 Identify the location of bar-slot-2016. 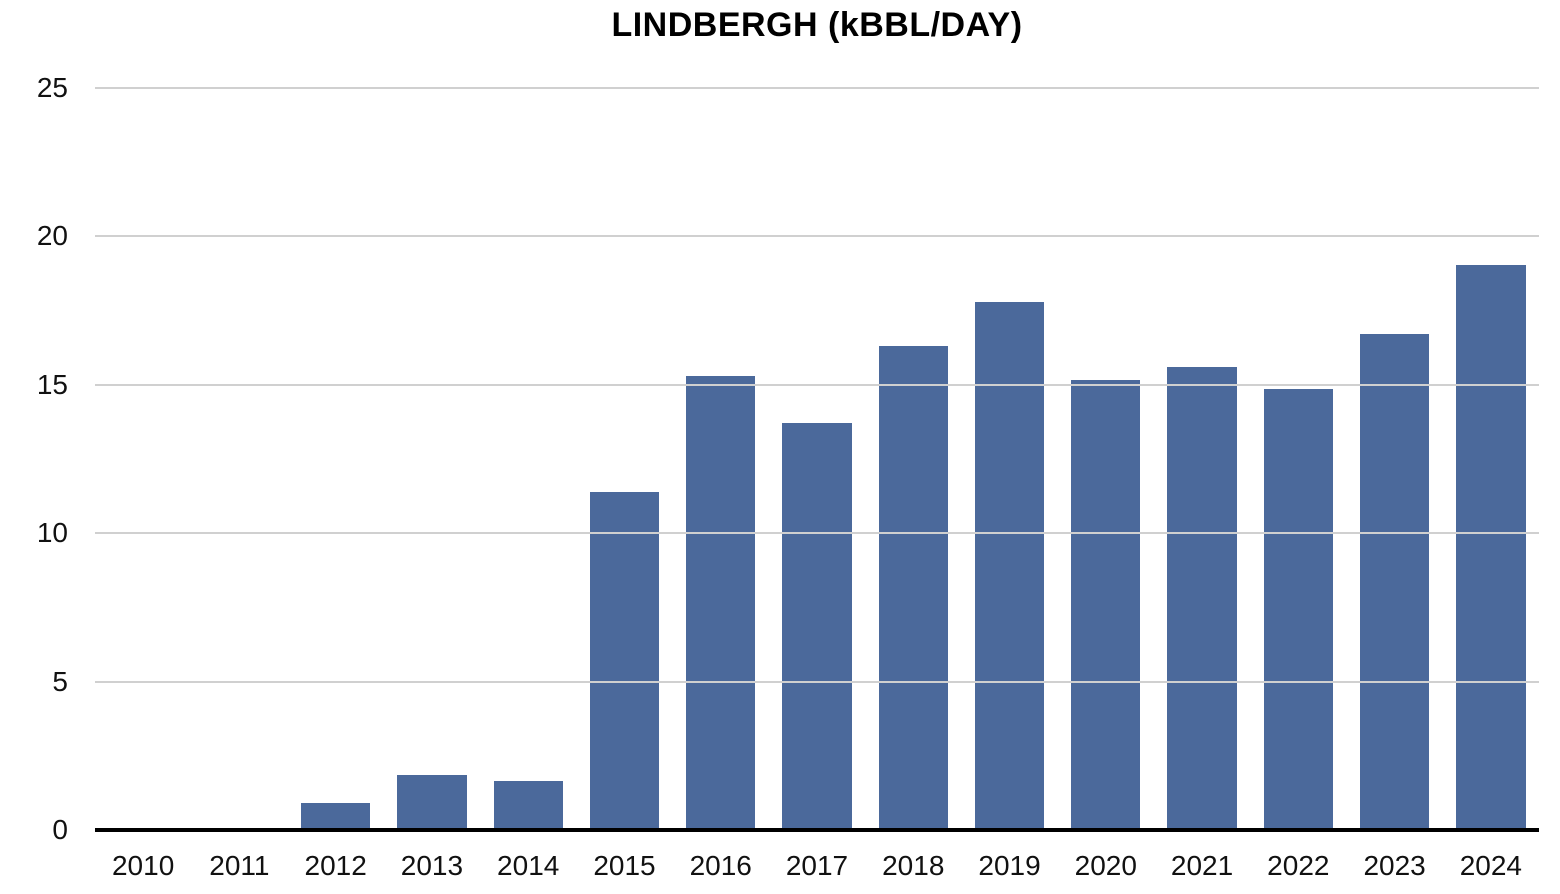
(721, 459).